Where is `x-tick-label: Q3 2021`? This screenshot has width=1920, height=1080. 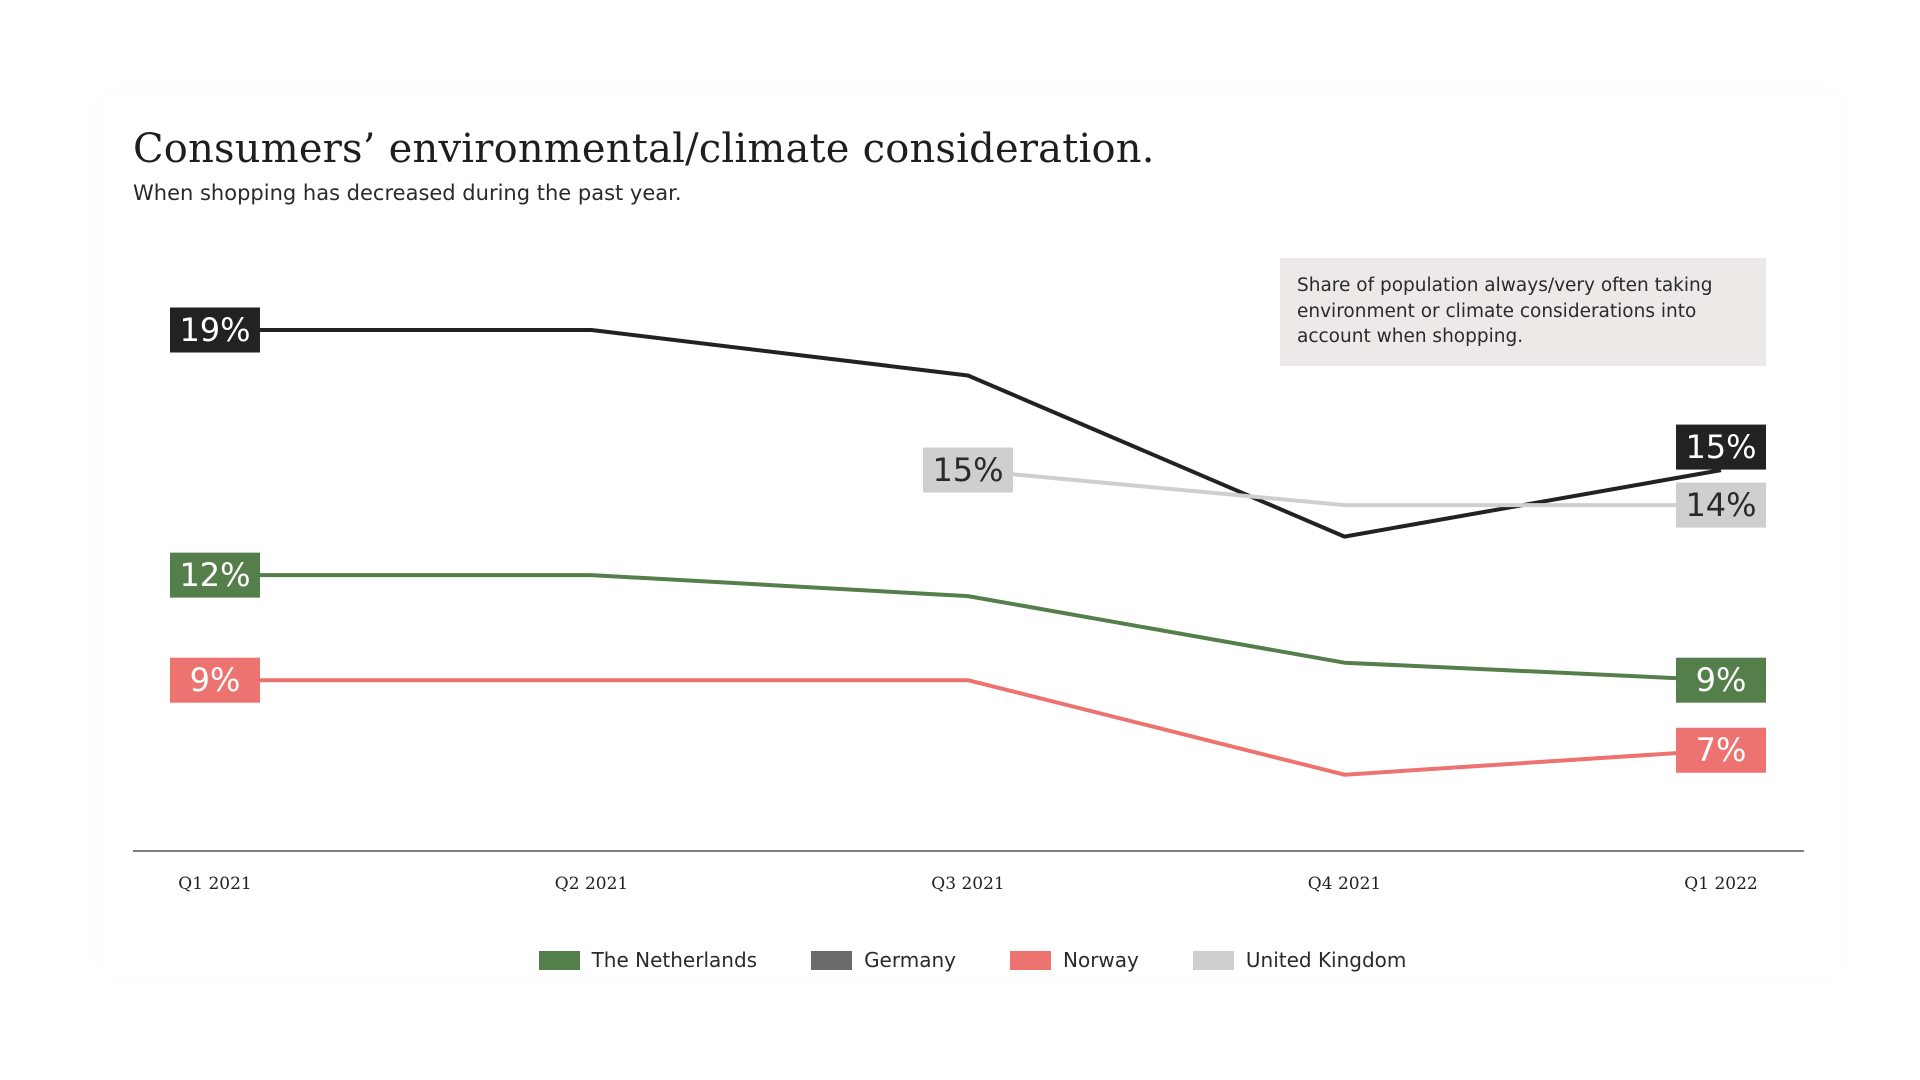
x-tick-label: Q3 2021 is located at coordinates (967, 884).